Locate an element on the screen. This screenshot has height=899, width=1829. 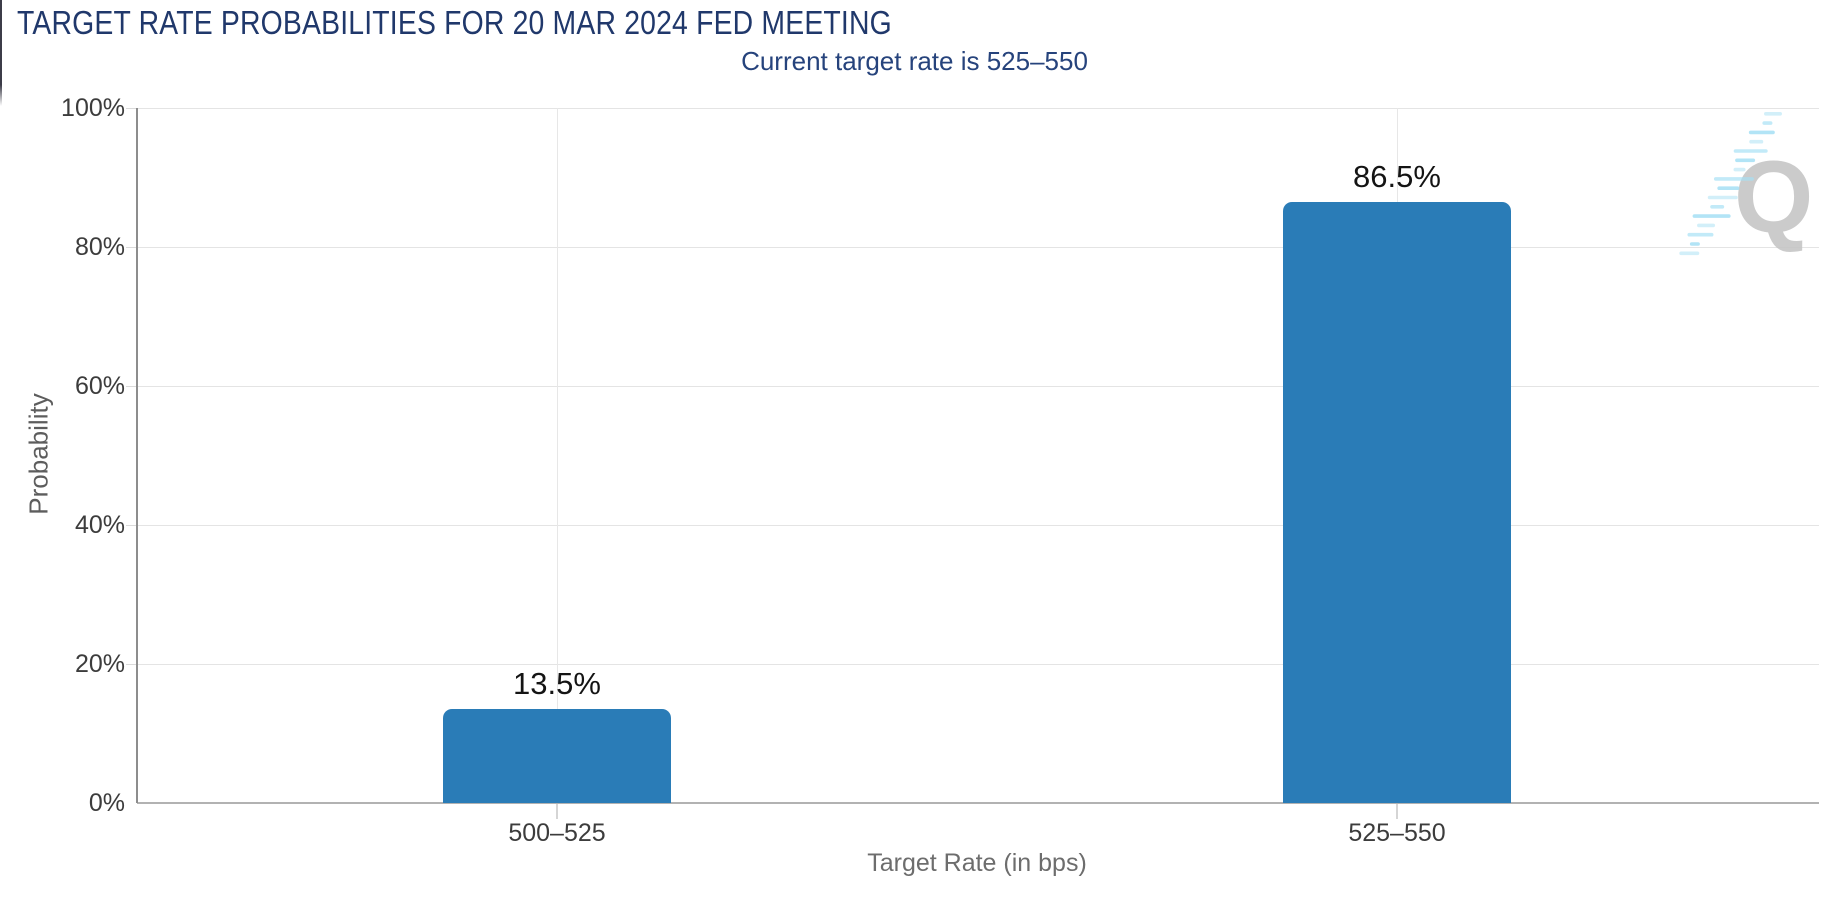
y-tick-label: 40% is located at coordinates (99, 525).